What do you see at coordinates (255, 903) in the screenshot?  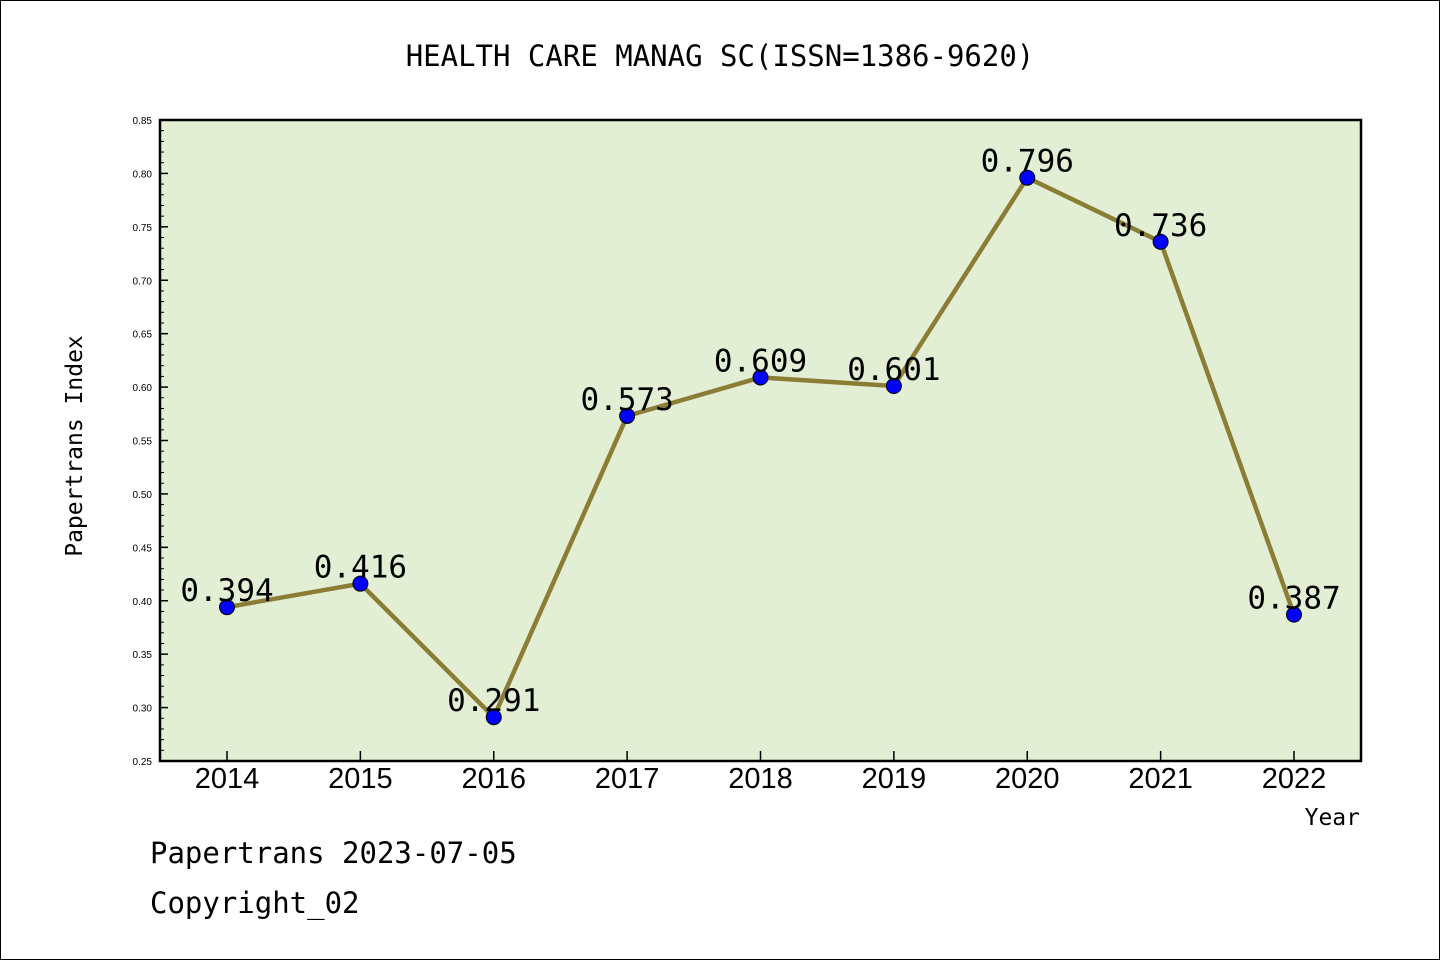 I see `footer-copyright: Copyright_02` at bounding box center [255, 903].